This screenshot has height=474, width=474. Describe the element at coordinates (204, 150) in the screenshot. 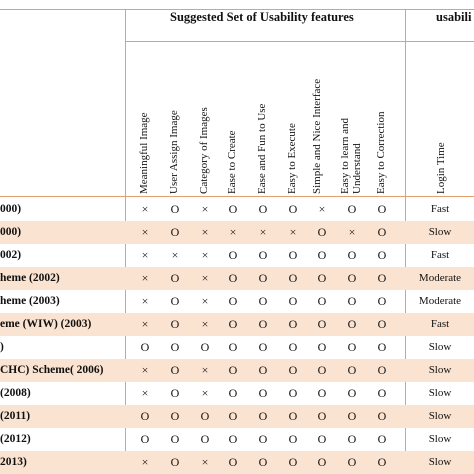

I see `column-heading-label: Category of Images` at that location.